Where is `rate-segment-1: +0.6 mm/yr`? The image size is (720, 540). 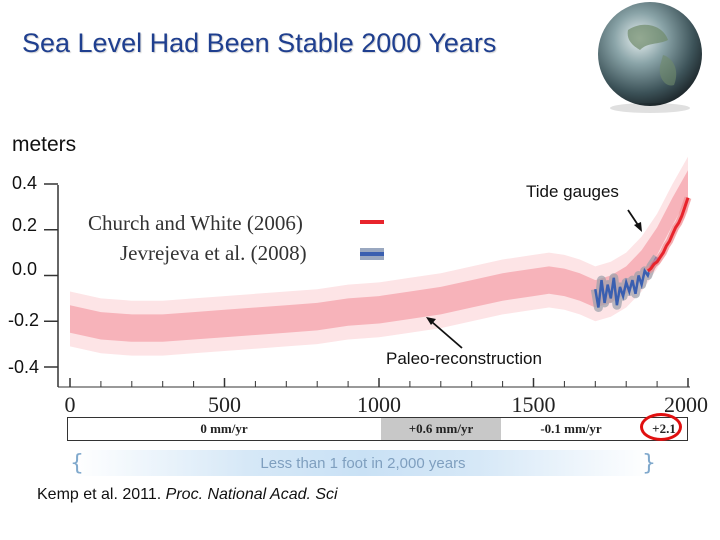 rate-segment-1: +0.6 mm/yr is located at coordinates (441, 429).